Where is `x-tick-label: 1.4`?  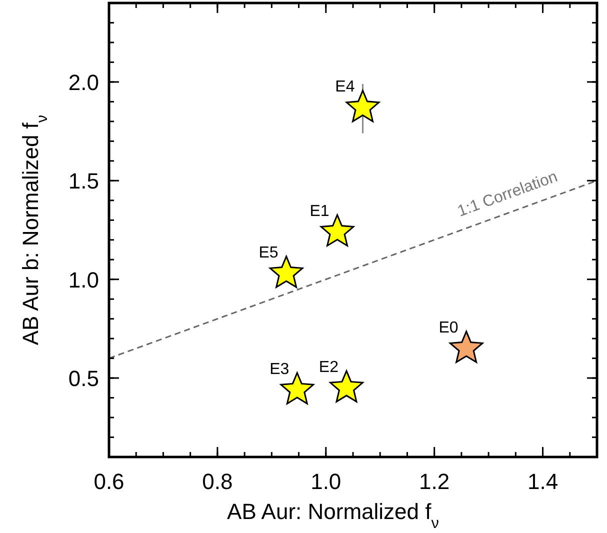 x-tick-label: 1.4 is located at coordinates (542, 481).